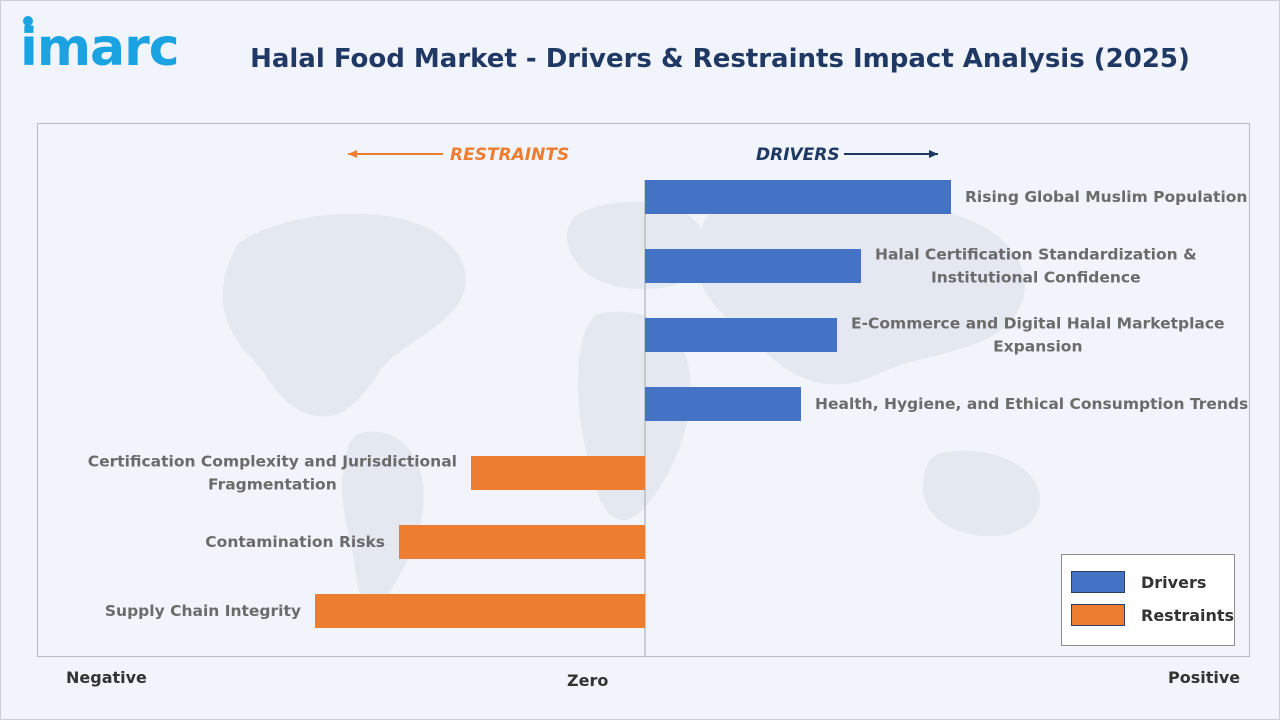 This screenshot has width=1280, height=720. What do you see at coordinates (100, 48) in the screenshot?
I see `imarc-logo: imarc` at bounding box center [100, 48].